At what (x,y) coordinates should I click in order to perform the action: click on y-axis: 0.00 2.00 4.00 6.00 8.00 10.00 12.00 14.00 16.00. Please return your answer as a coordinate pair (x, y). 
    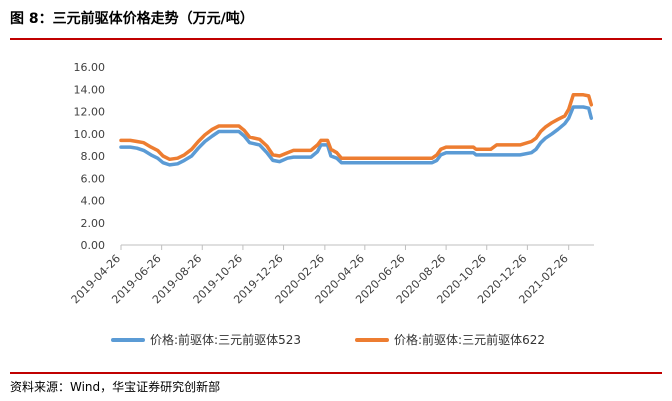
    Looking at the image, I should click on (90, 156).